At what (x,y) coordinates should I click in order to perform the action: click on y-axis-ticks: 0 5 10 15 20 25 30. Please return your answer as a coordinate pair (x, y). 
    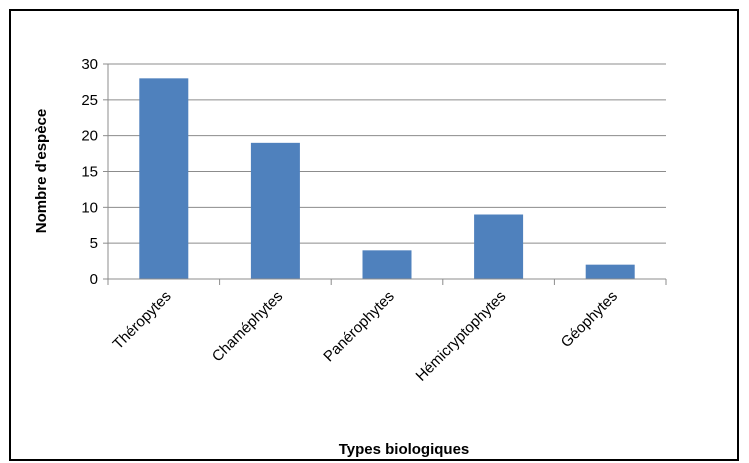
    Looking at the image, I should click on (95, 172).